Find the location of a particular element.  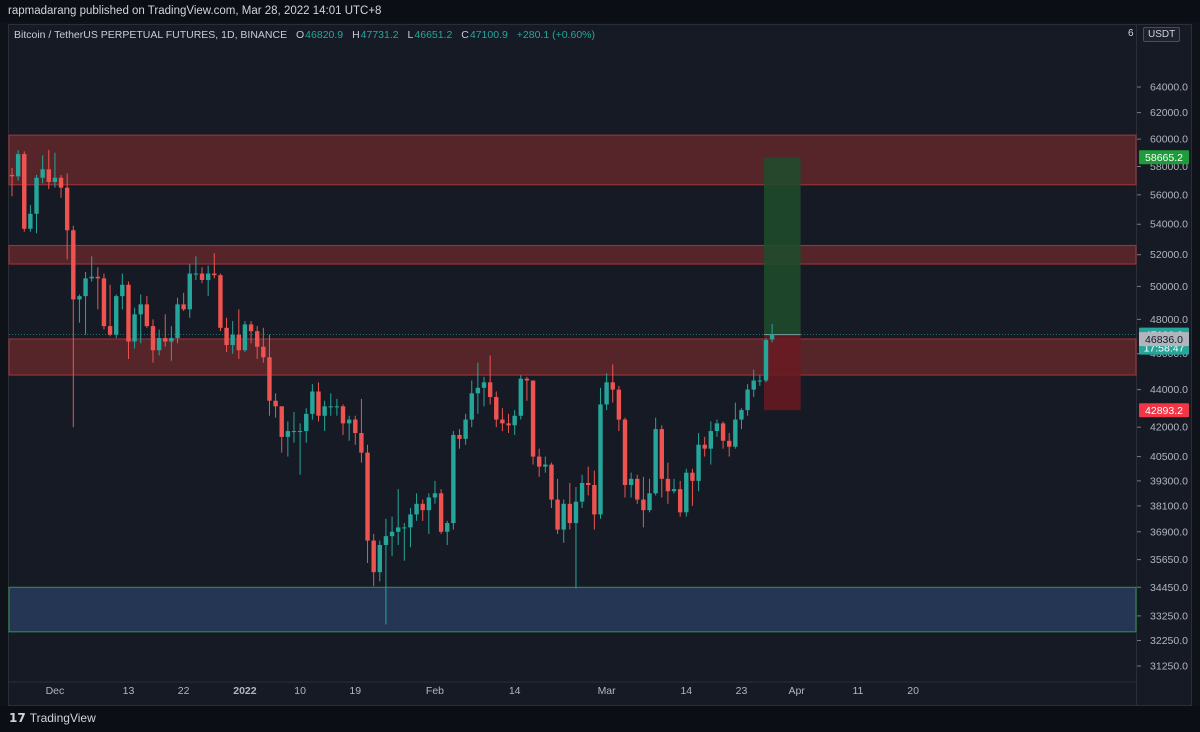

target-zone is located at coordinates (782, 246).